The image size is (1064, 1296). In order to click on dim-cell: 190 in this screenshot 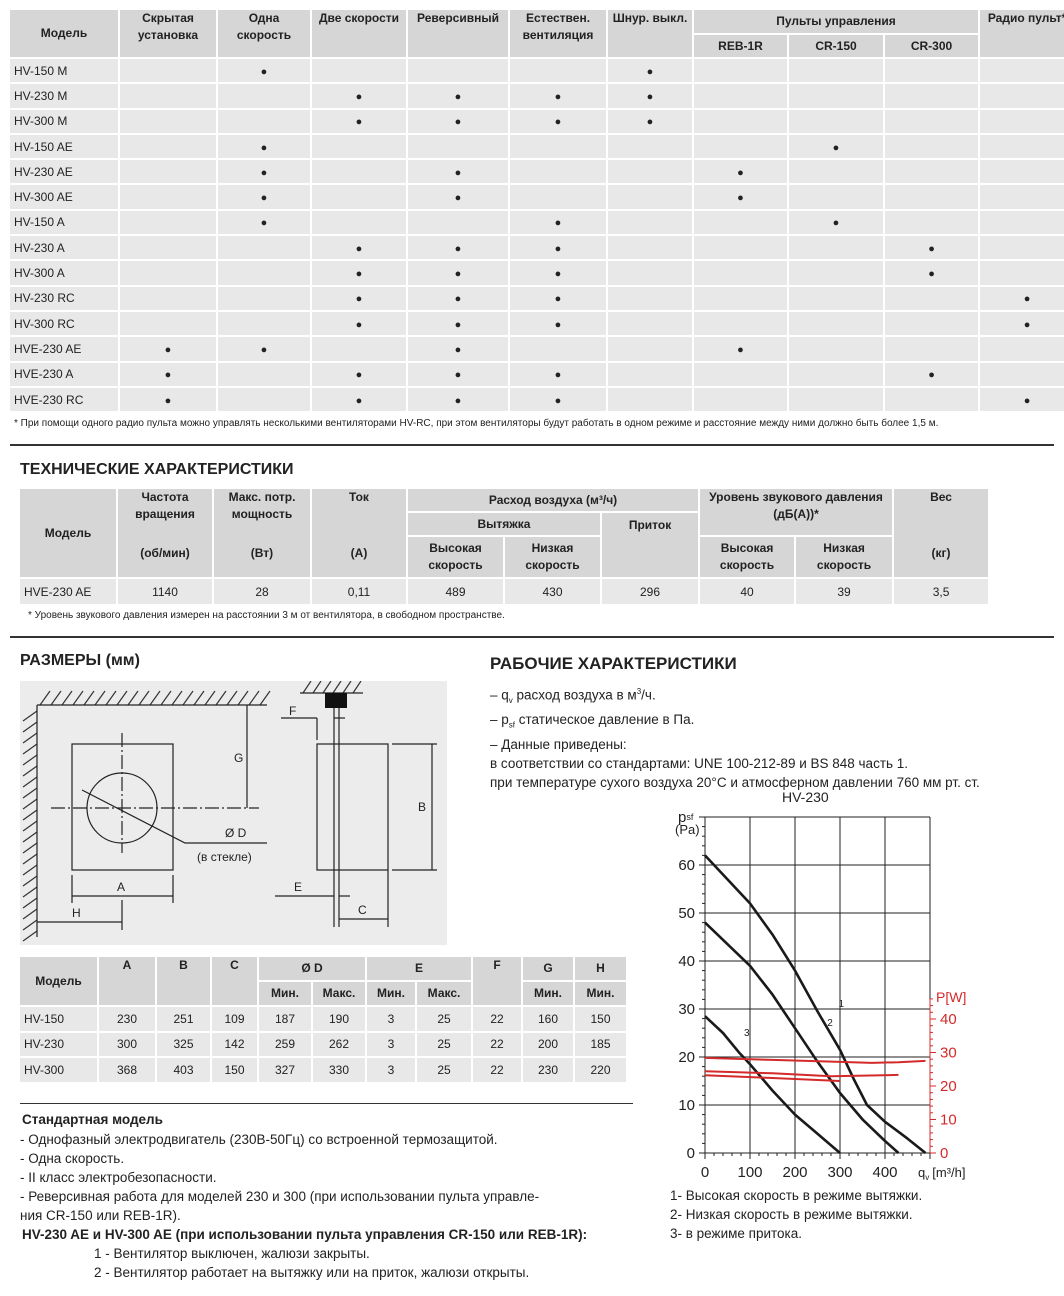, I will do `click(339, 1019)`.